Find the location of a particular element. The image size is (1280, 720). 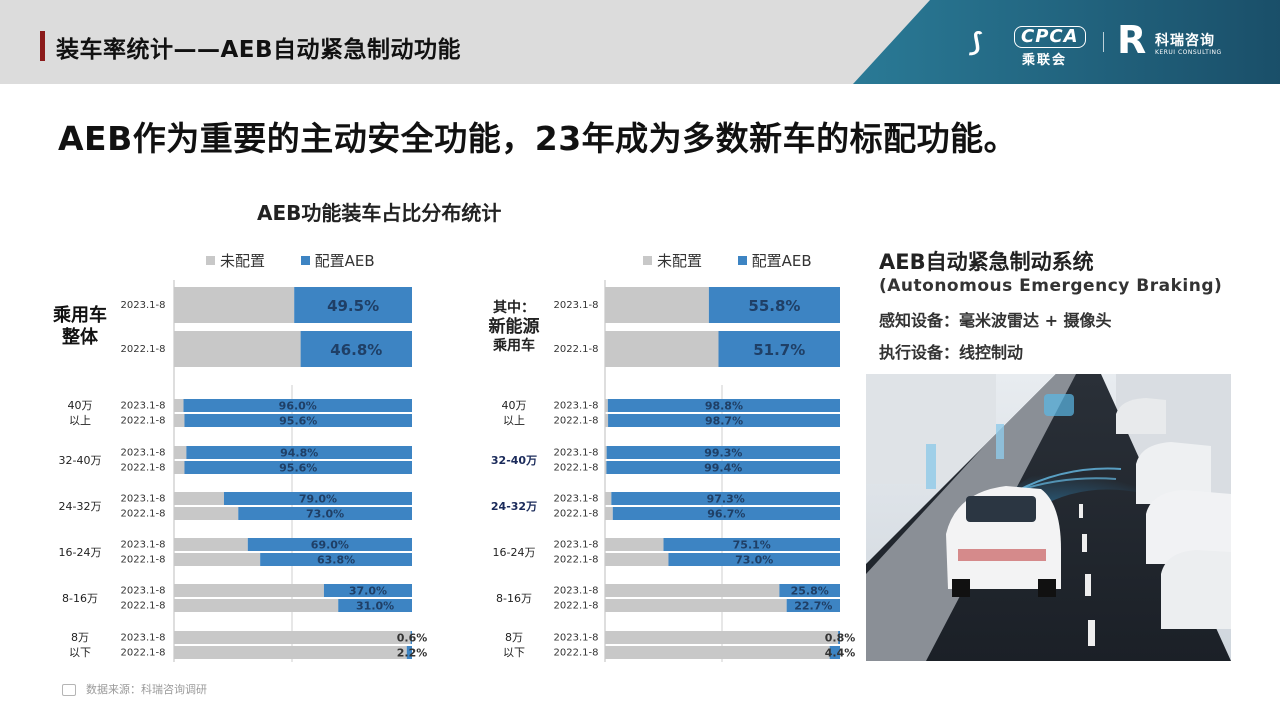

group-label: 40万以上 is located at coordinates (514, 413).